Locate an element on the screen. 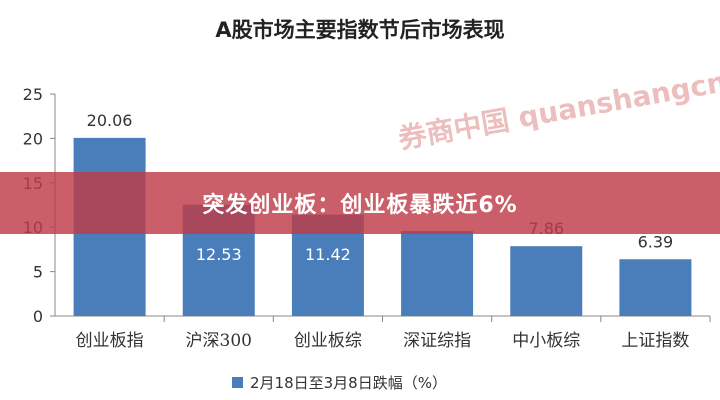  y-tick-label: 5 is located at coordinates (38, 272).